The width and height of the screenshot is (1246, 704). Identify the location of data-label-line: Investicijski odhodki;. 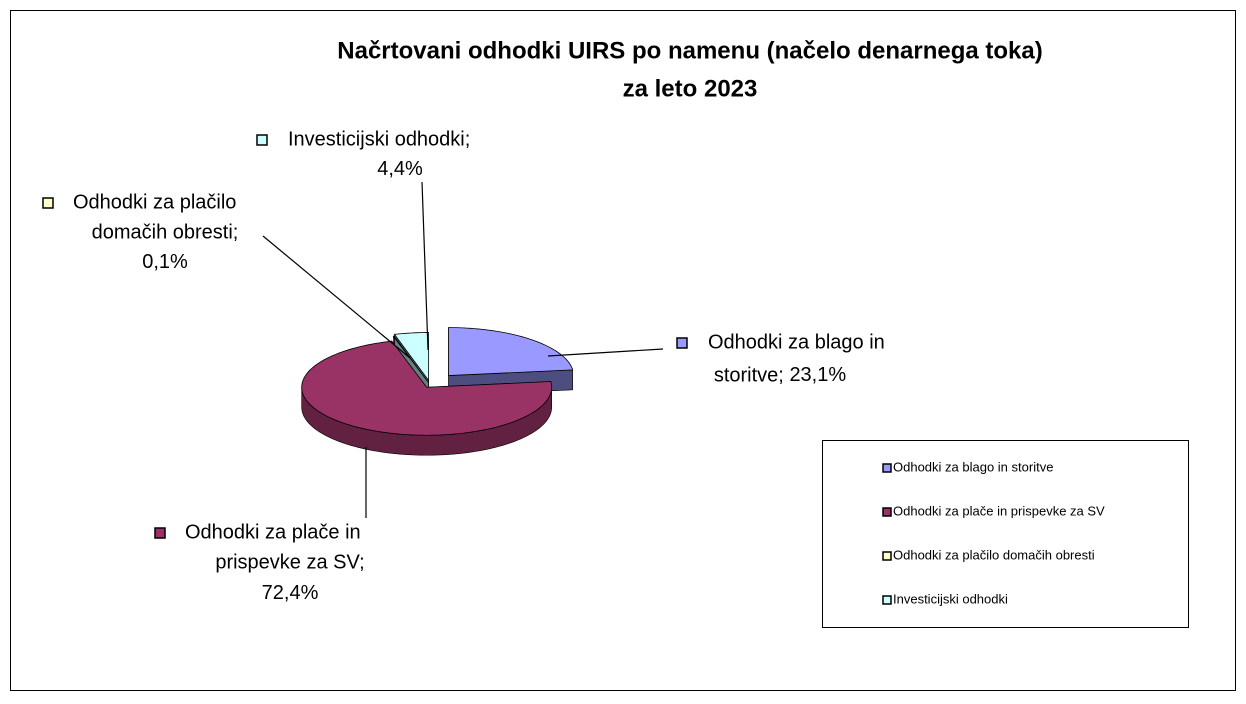
(379, 139).